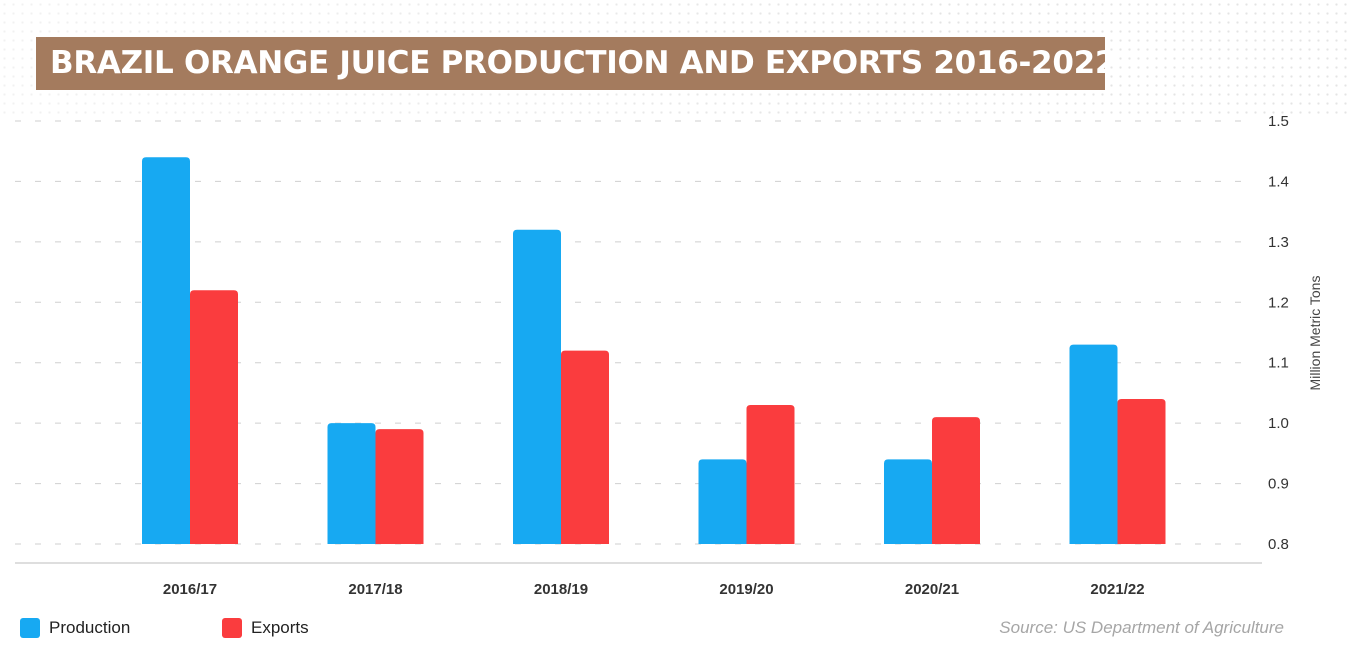 The width and height of the screenshot is (1350, 666). Describe the element at coordinates (190, 589) in the screenshot. I see `x-tick-label: 2016/17` at that location.